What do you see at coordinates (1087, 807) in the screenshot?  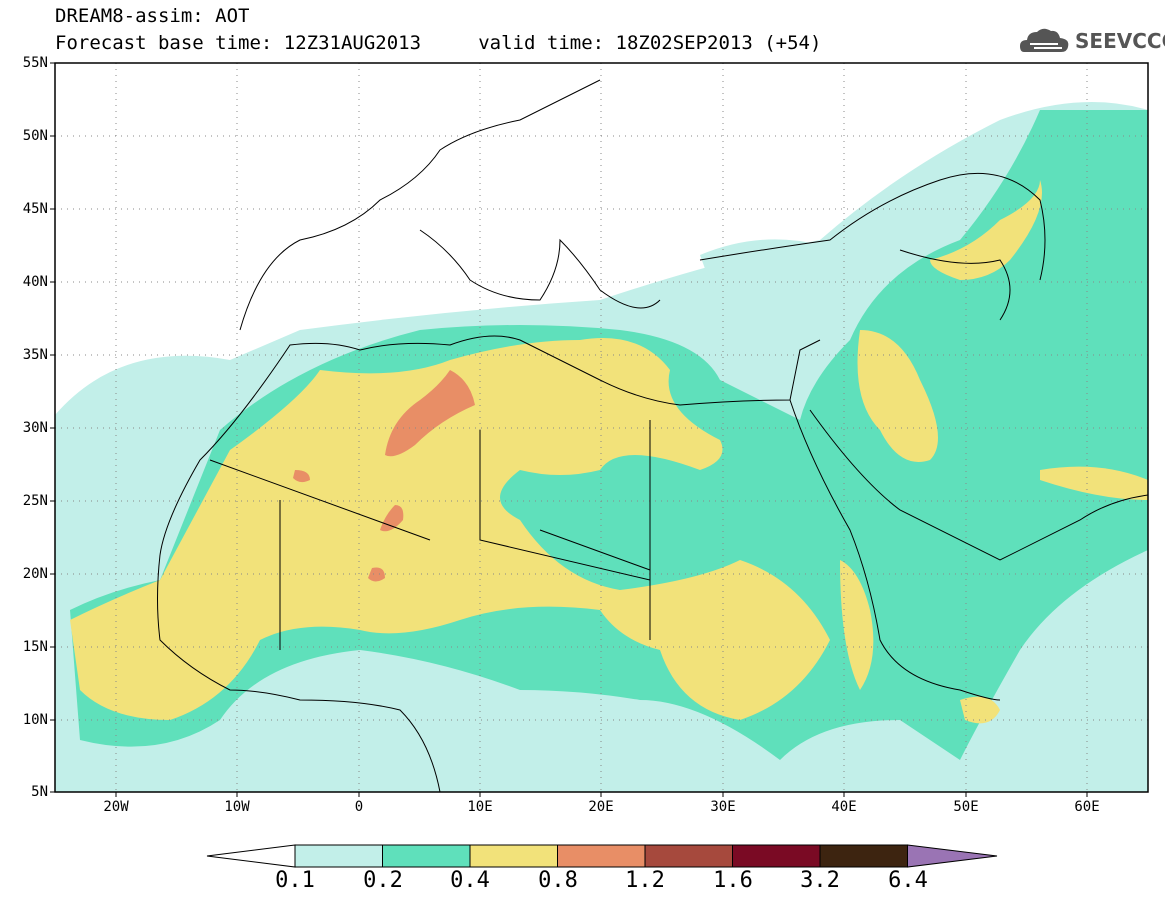 I see `lon-label: 60E` at bounding box center [1087, 807].